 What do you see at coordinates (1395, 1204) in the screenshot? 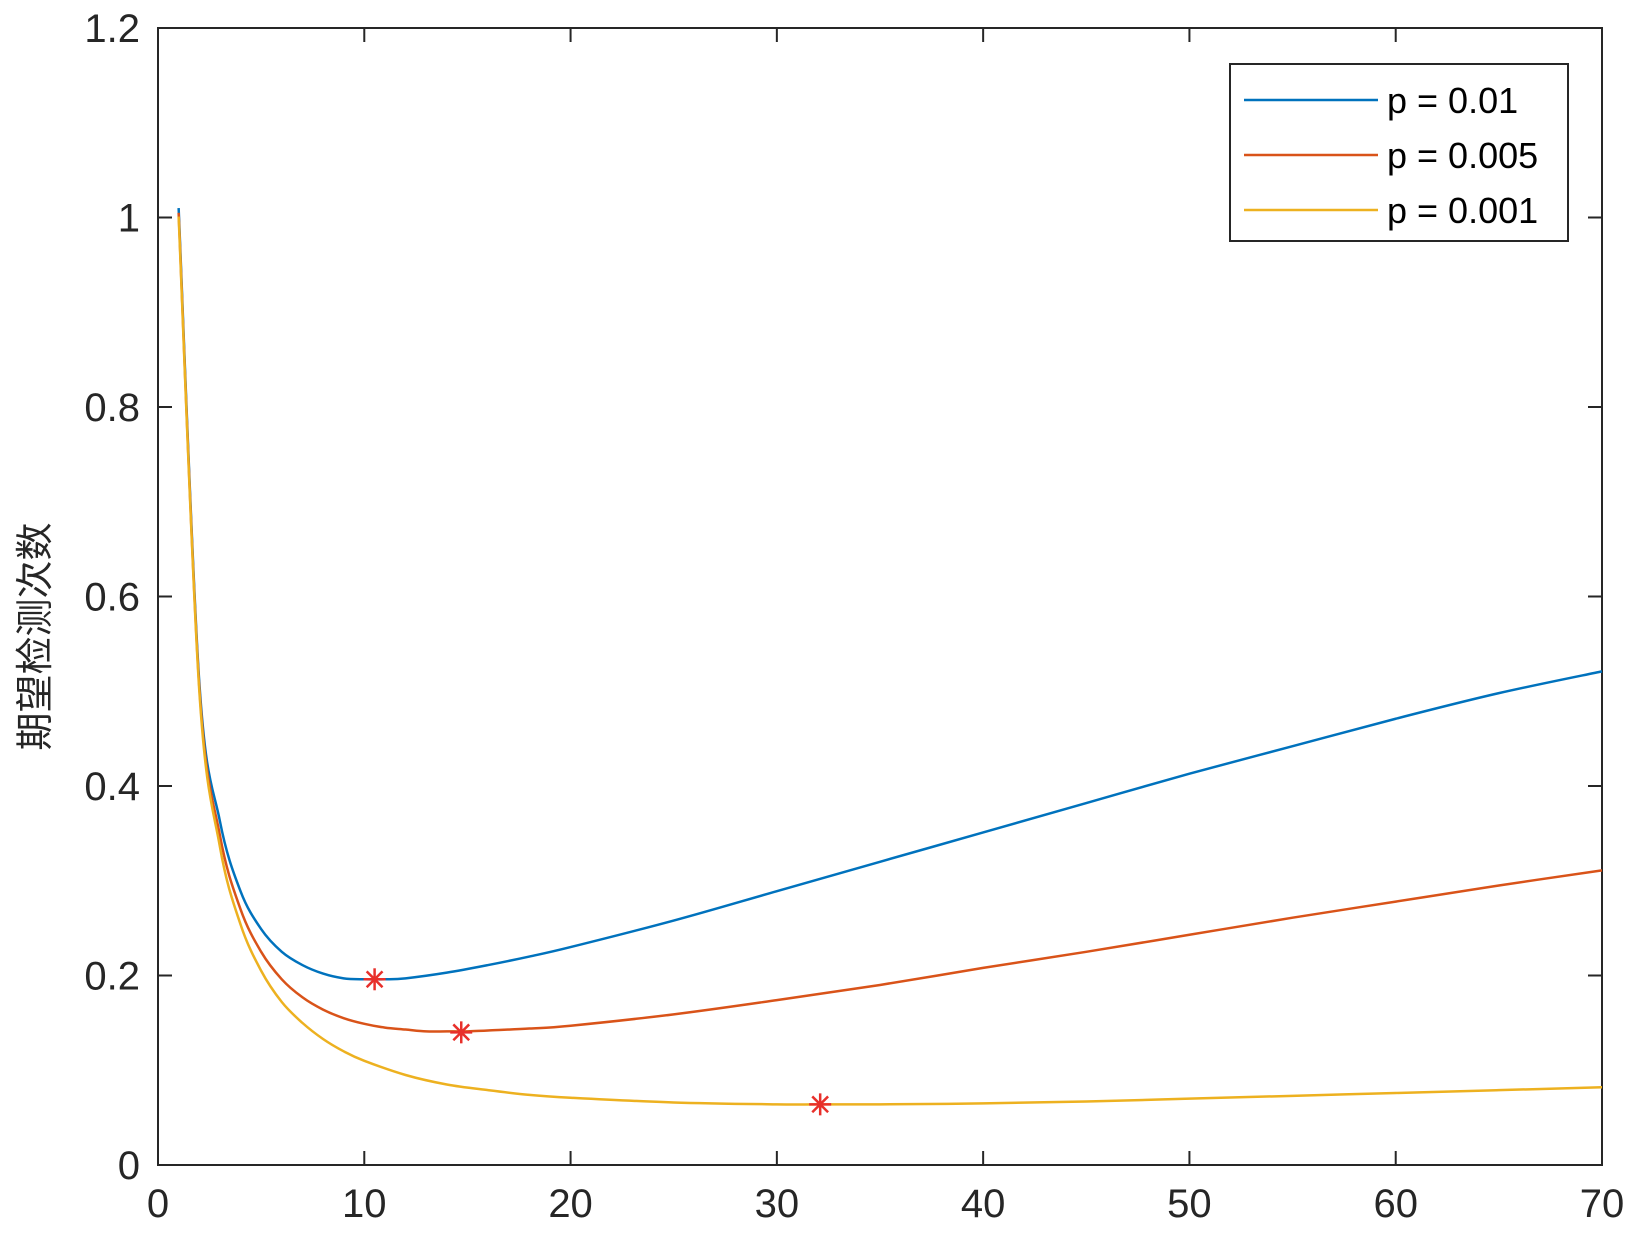
I see `x-tick-label: 60` at bounding box center [1395, 1204].